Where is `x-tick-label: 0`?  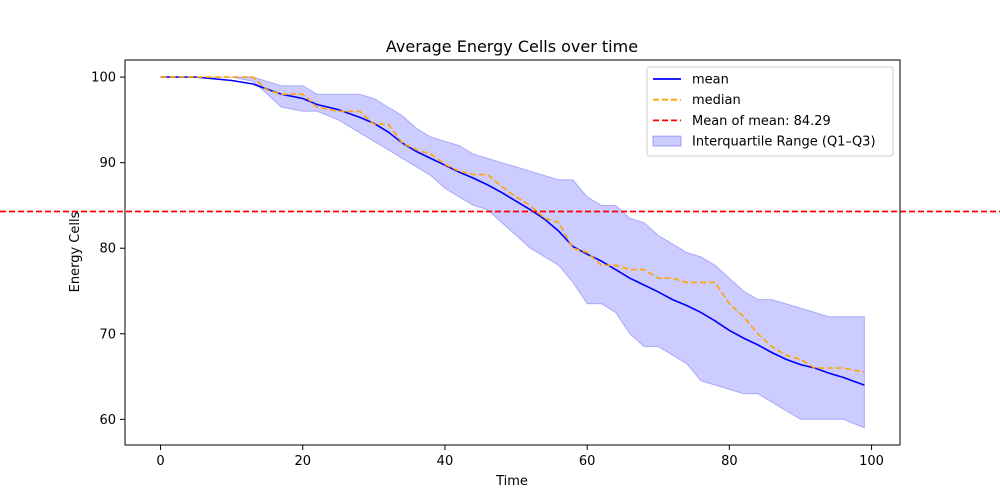
x-tick-label: 0 is located at coordinates (160, 461).